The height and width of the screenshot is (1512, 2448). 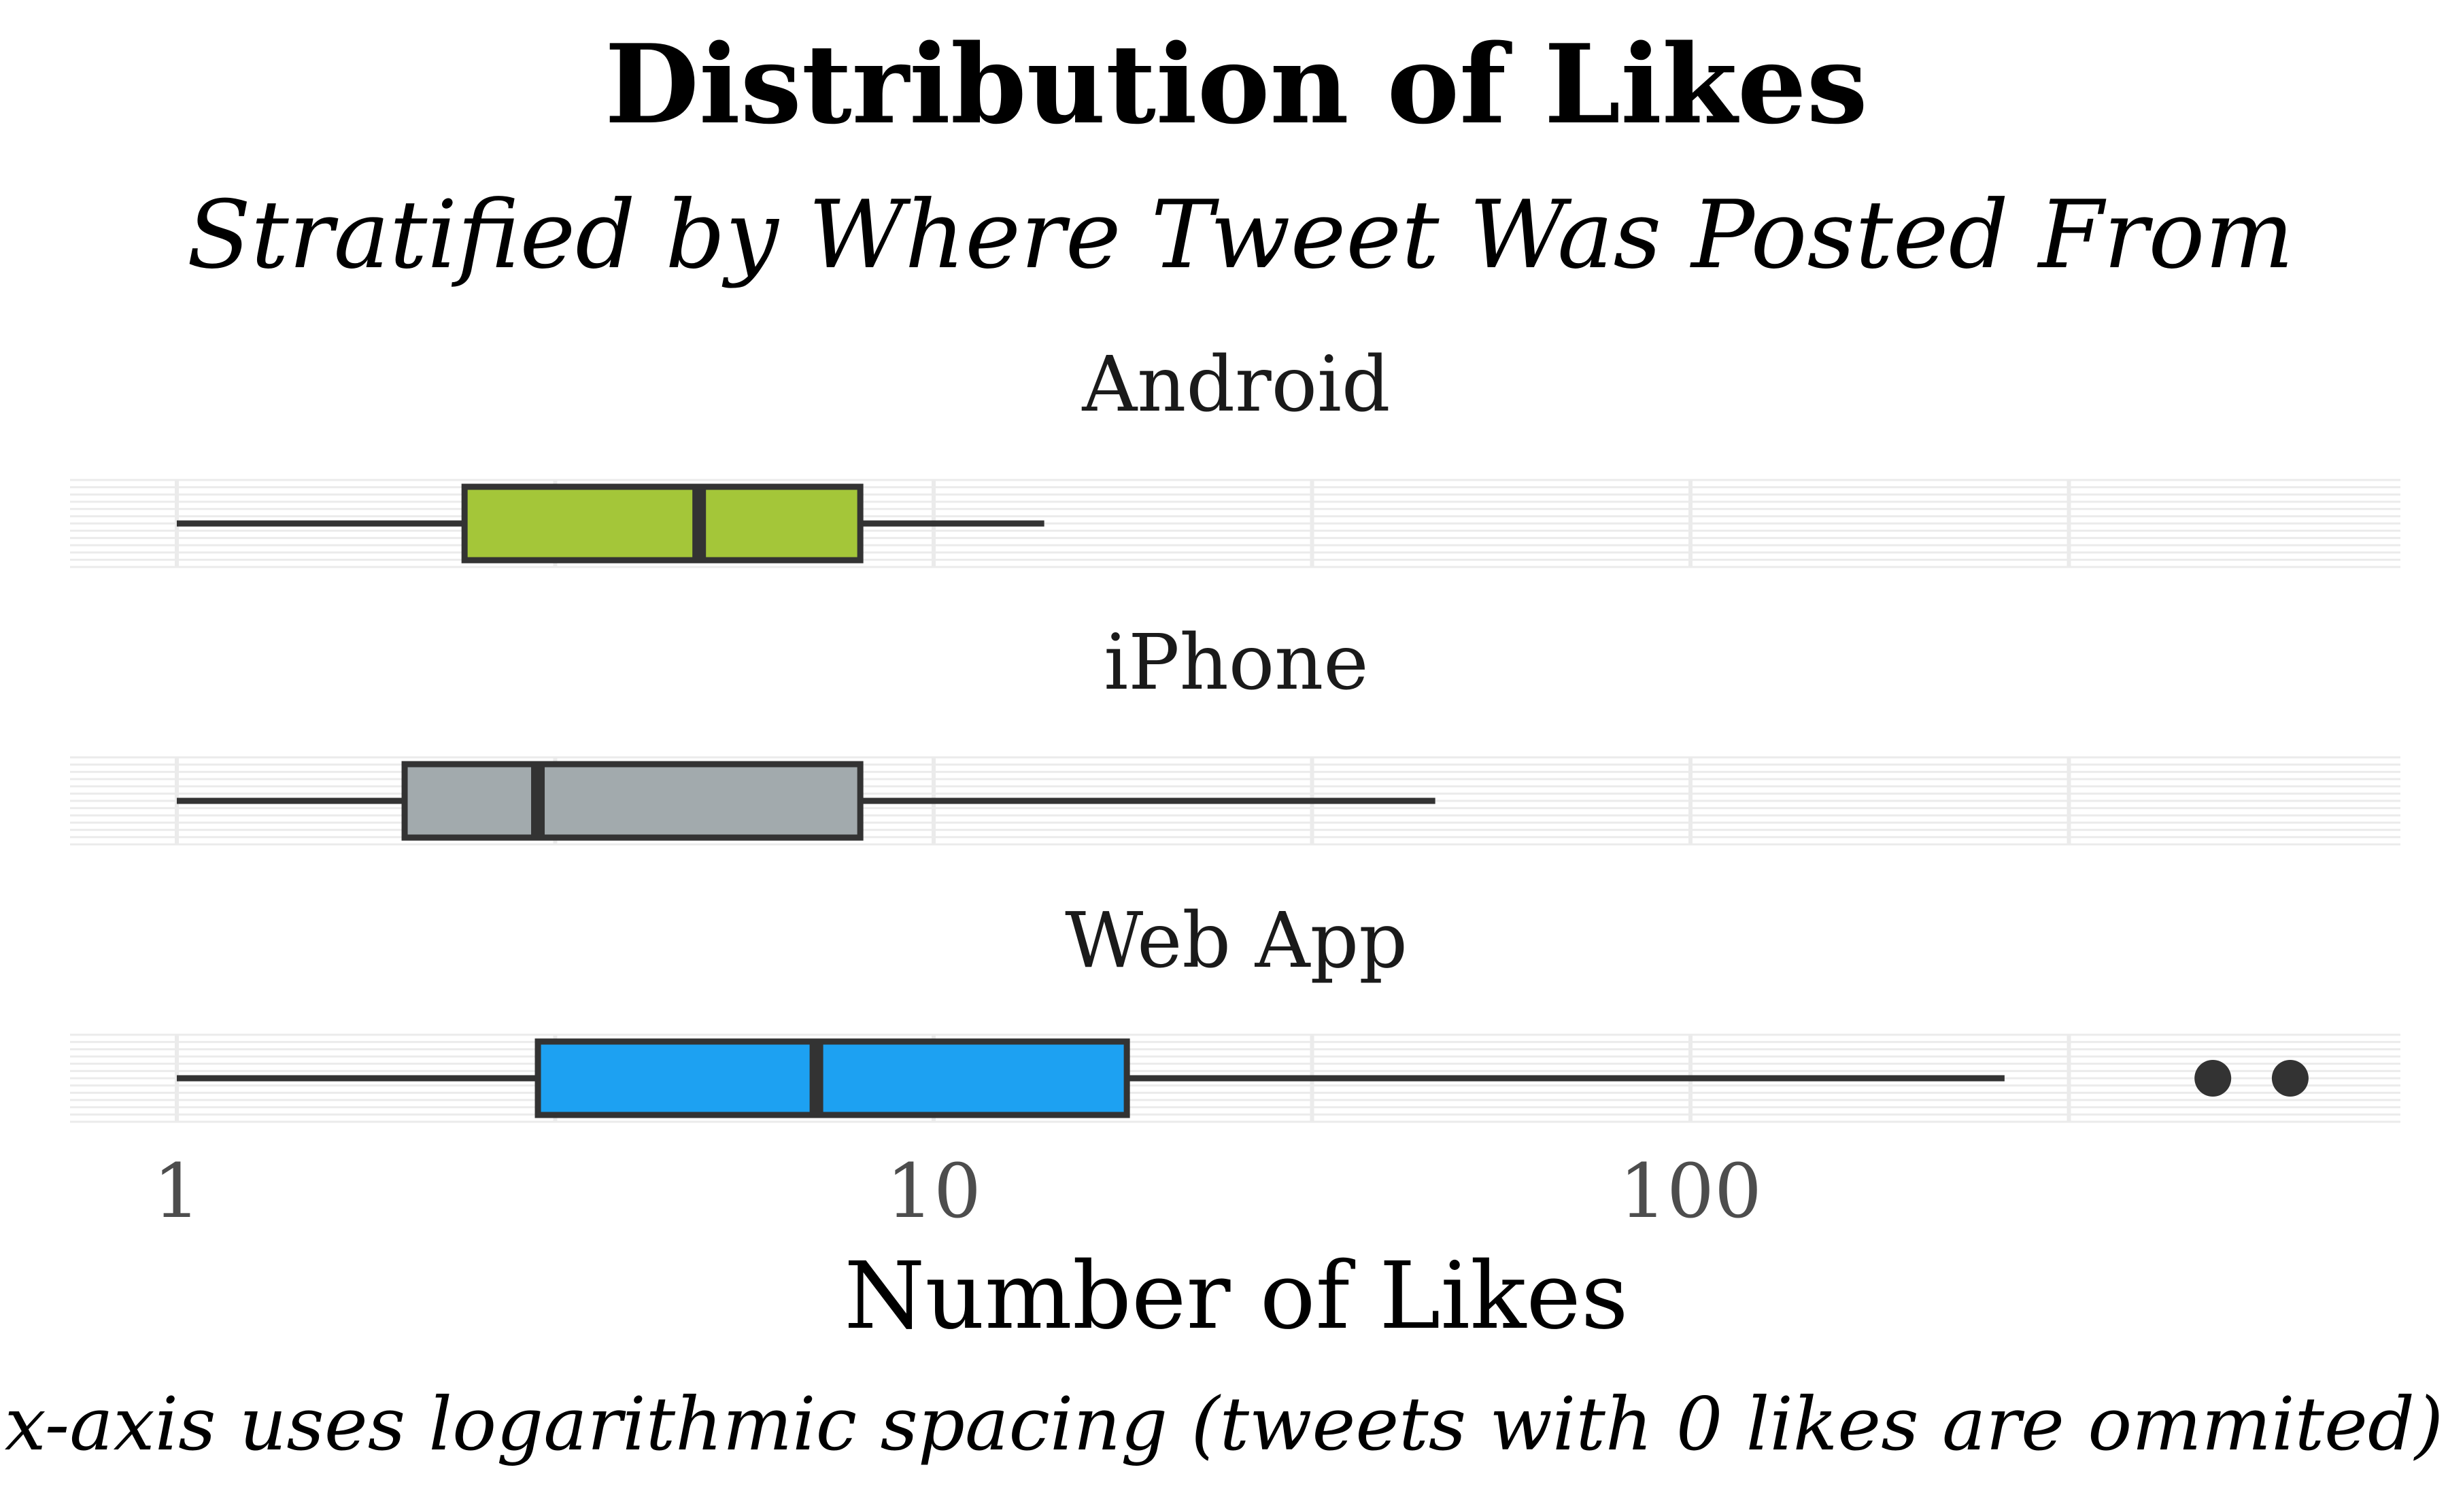 I want to click on chart-title: Distribution of Likes, so click(x=1237, y=84).